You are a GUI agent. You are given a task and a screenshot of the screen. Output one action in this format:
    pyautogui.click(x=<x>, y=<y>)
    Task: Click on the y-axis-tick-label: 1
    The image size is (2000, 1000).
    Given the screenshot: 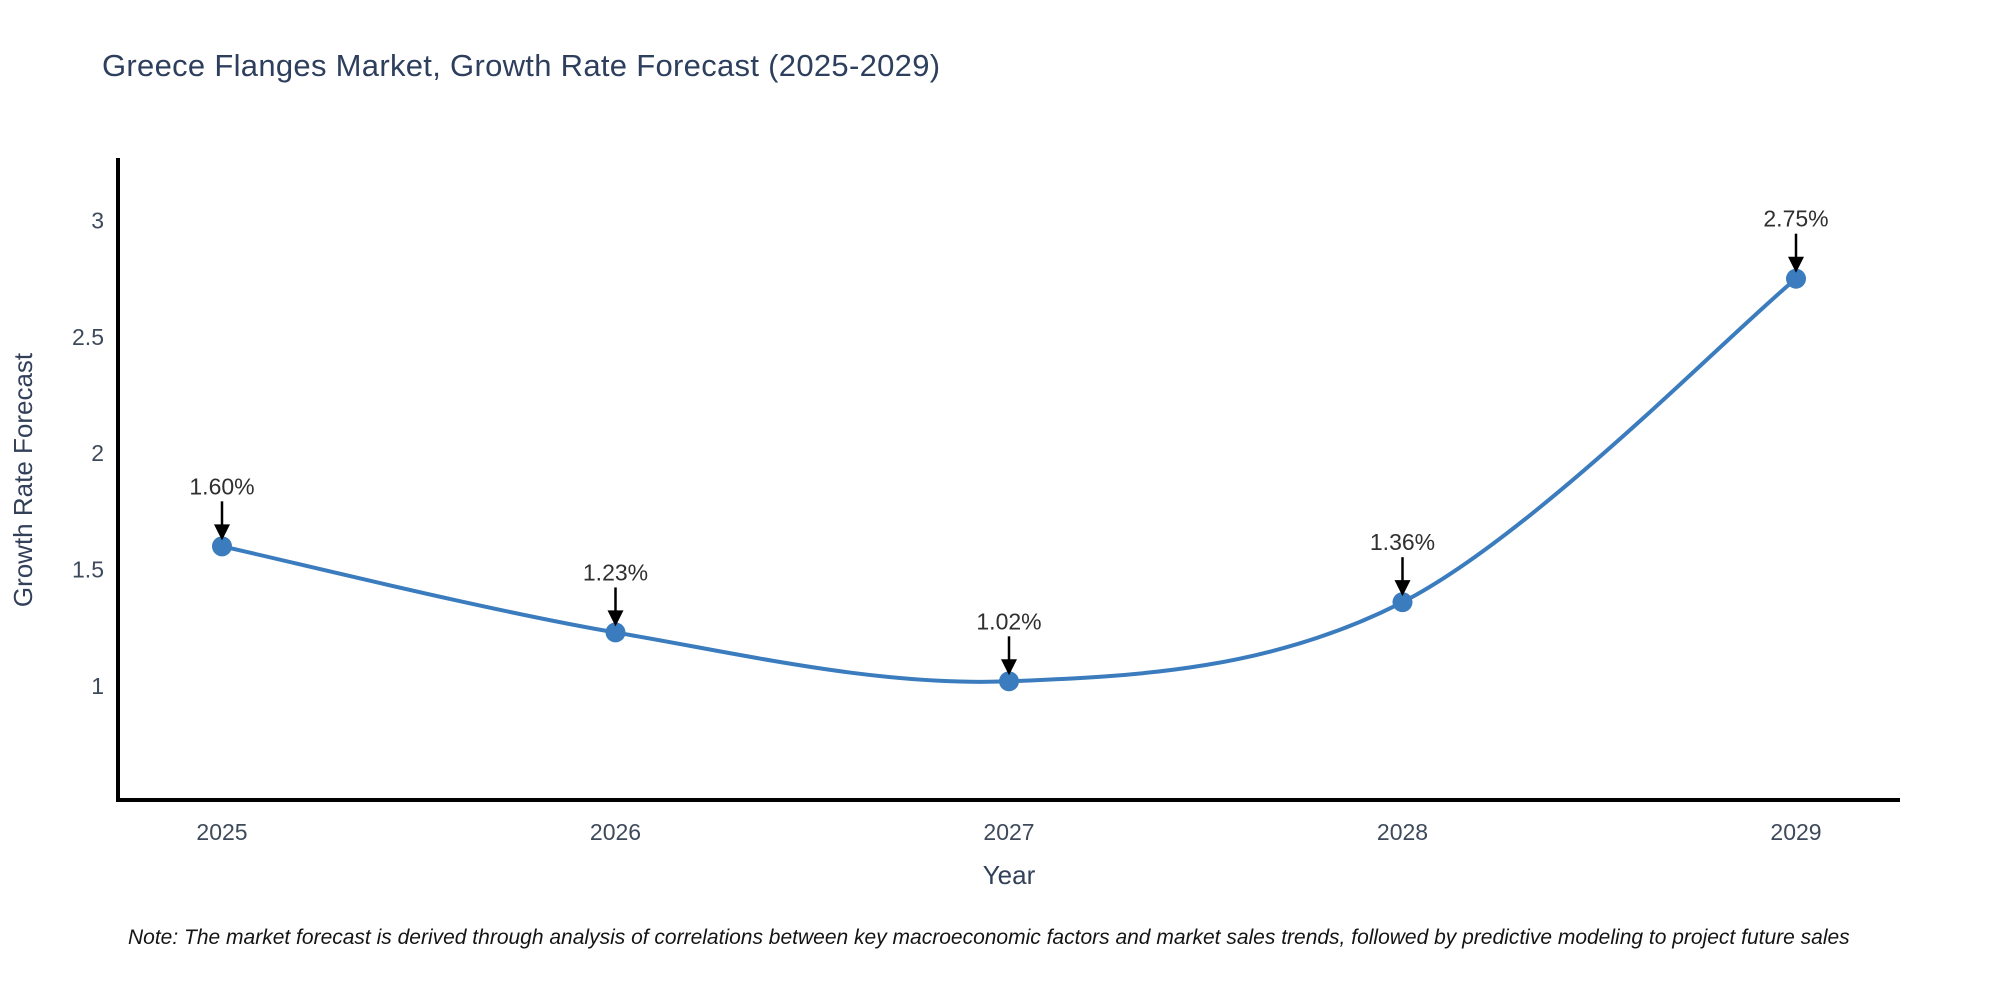 What is the action you would take?
    pyautogui.click(x=97, y=686)
    